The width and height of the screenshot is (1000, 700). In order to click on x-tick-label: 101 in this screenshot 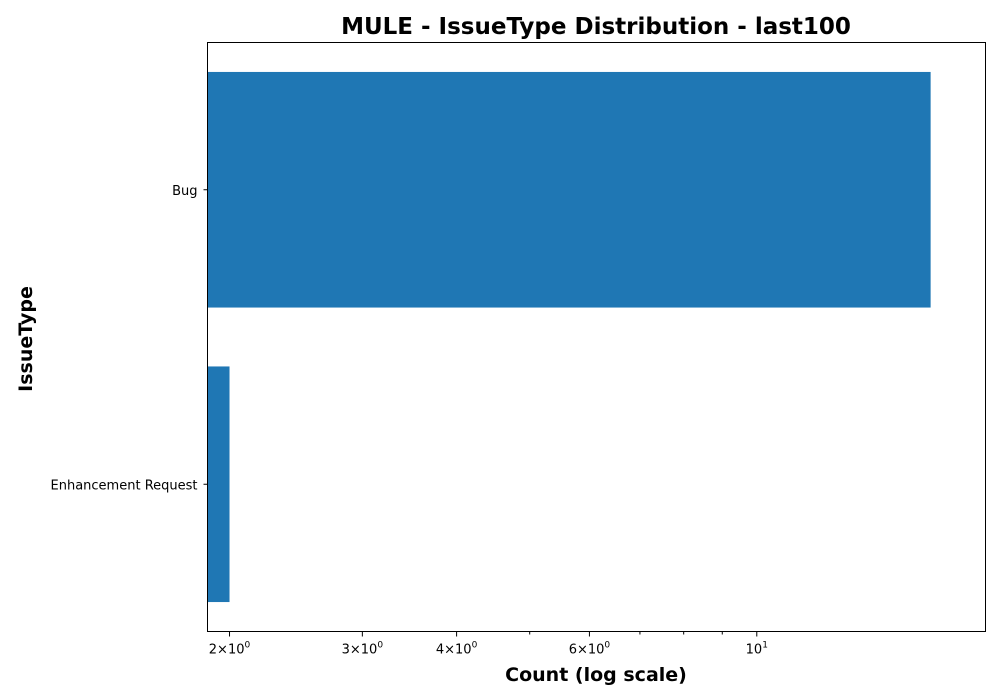, I will do `click(757, 649)`.